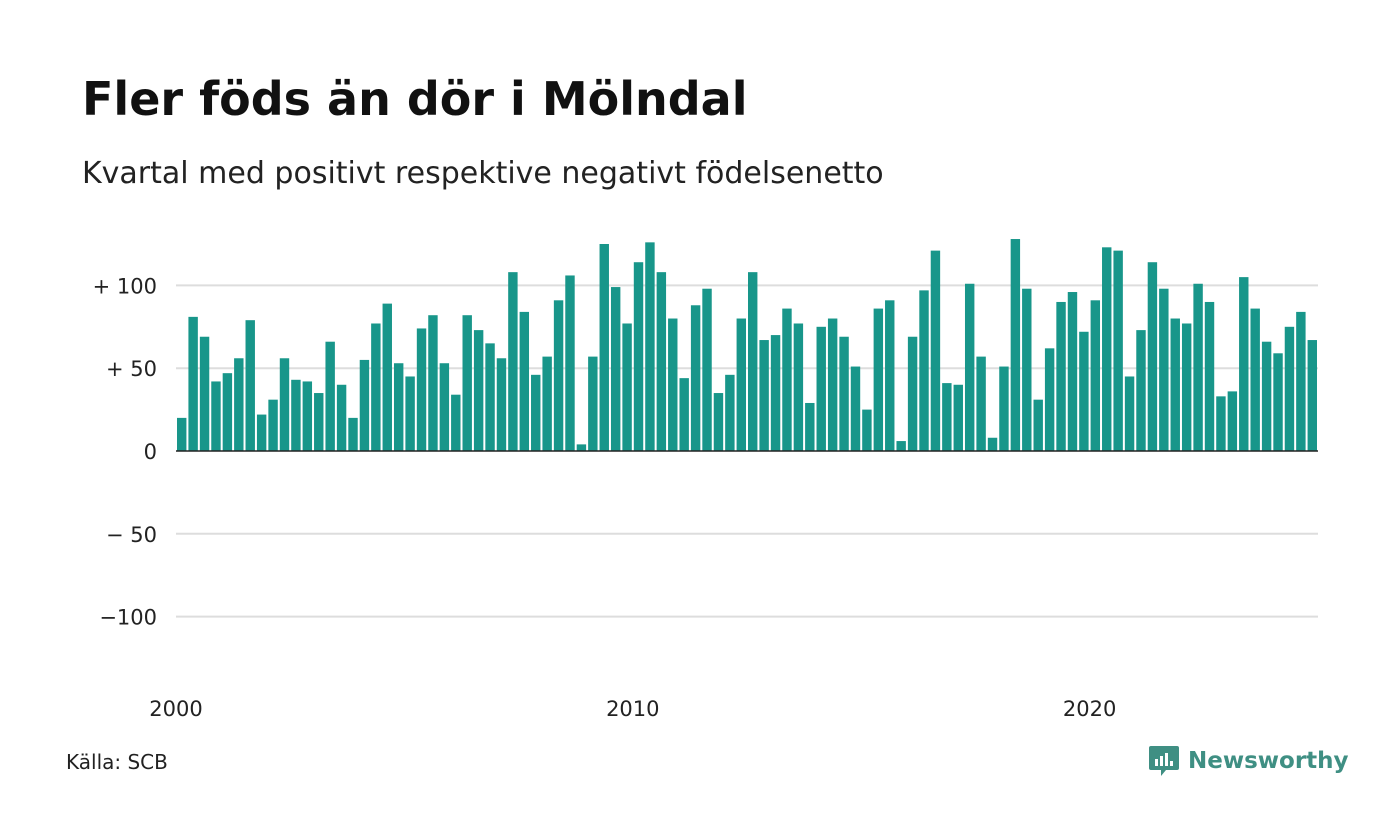 This screenshot has width=1400, height=840. I want to click on chart-title: Fler föds än dör i Mölndal, so click(415, 99).